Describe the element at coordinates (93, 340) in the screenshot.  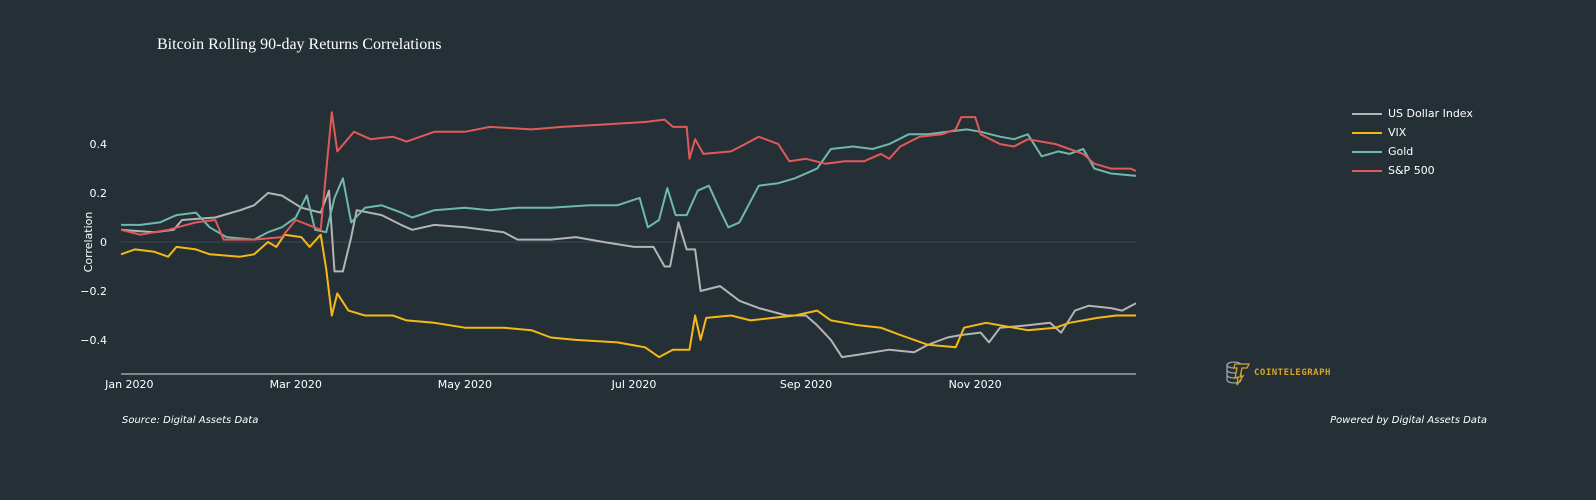
I see `y-tick-label: −0.4` at that location.